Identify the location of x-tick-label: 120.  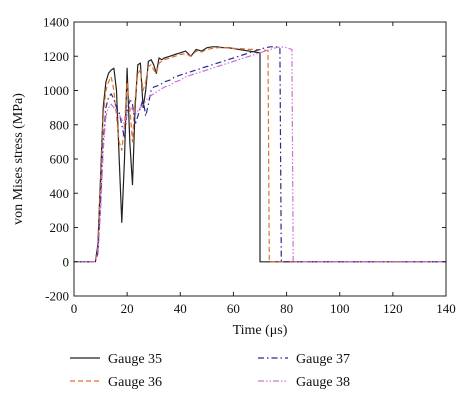
(393, 308).